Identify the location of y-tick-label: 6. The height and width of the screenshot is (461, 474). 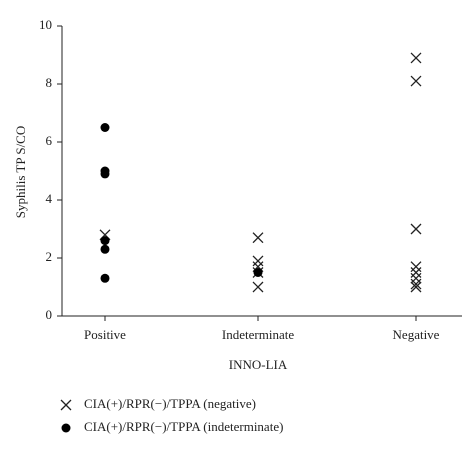
(49, 140).